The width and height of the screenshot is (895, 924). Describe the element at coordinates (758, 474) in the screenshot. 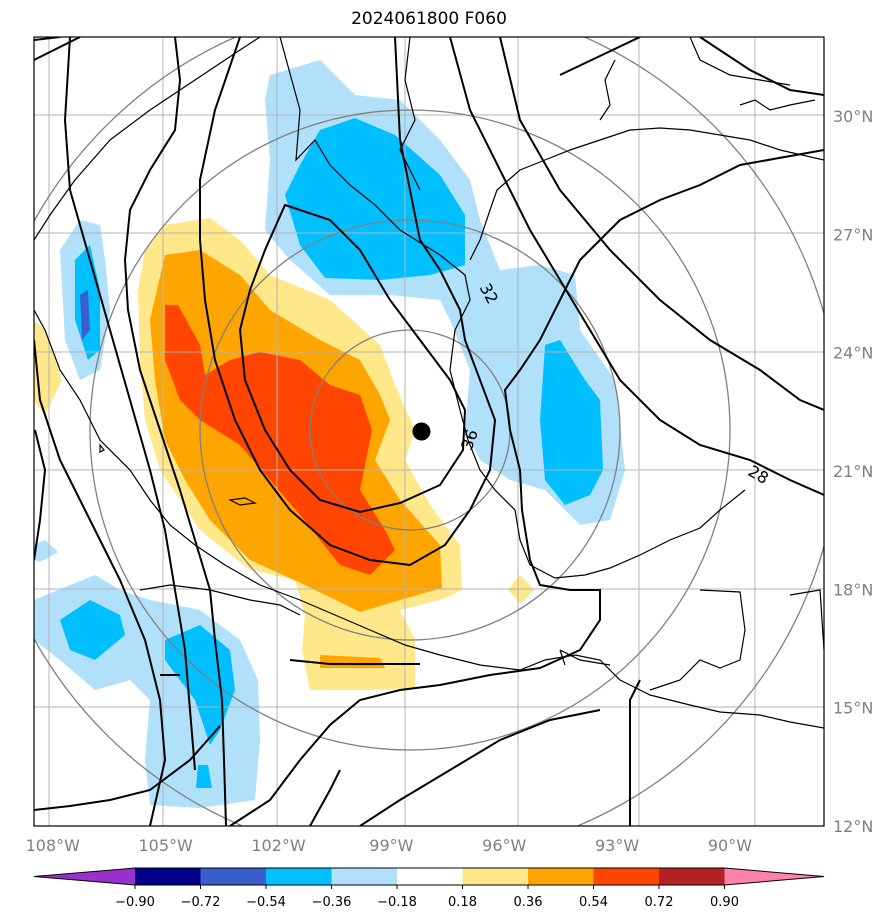

I see `contour-label-28: 28` at that location.